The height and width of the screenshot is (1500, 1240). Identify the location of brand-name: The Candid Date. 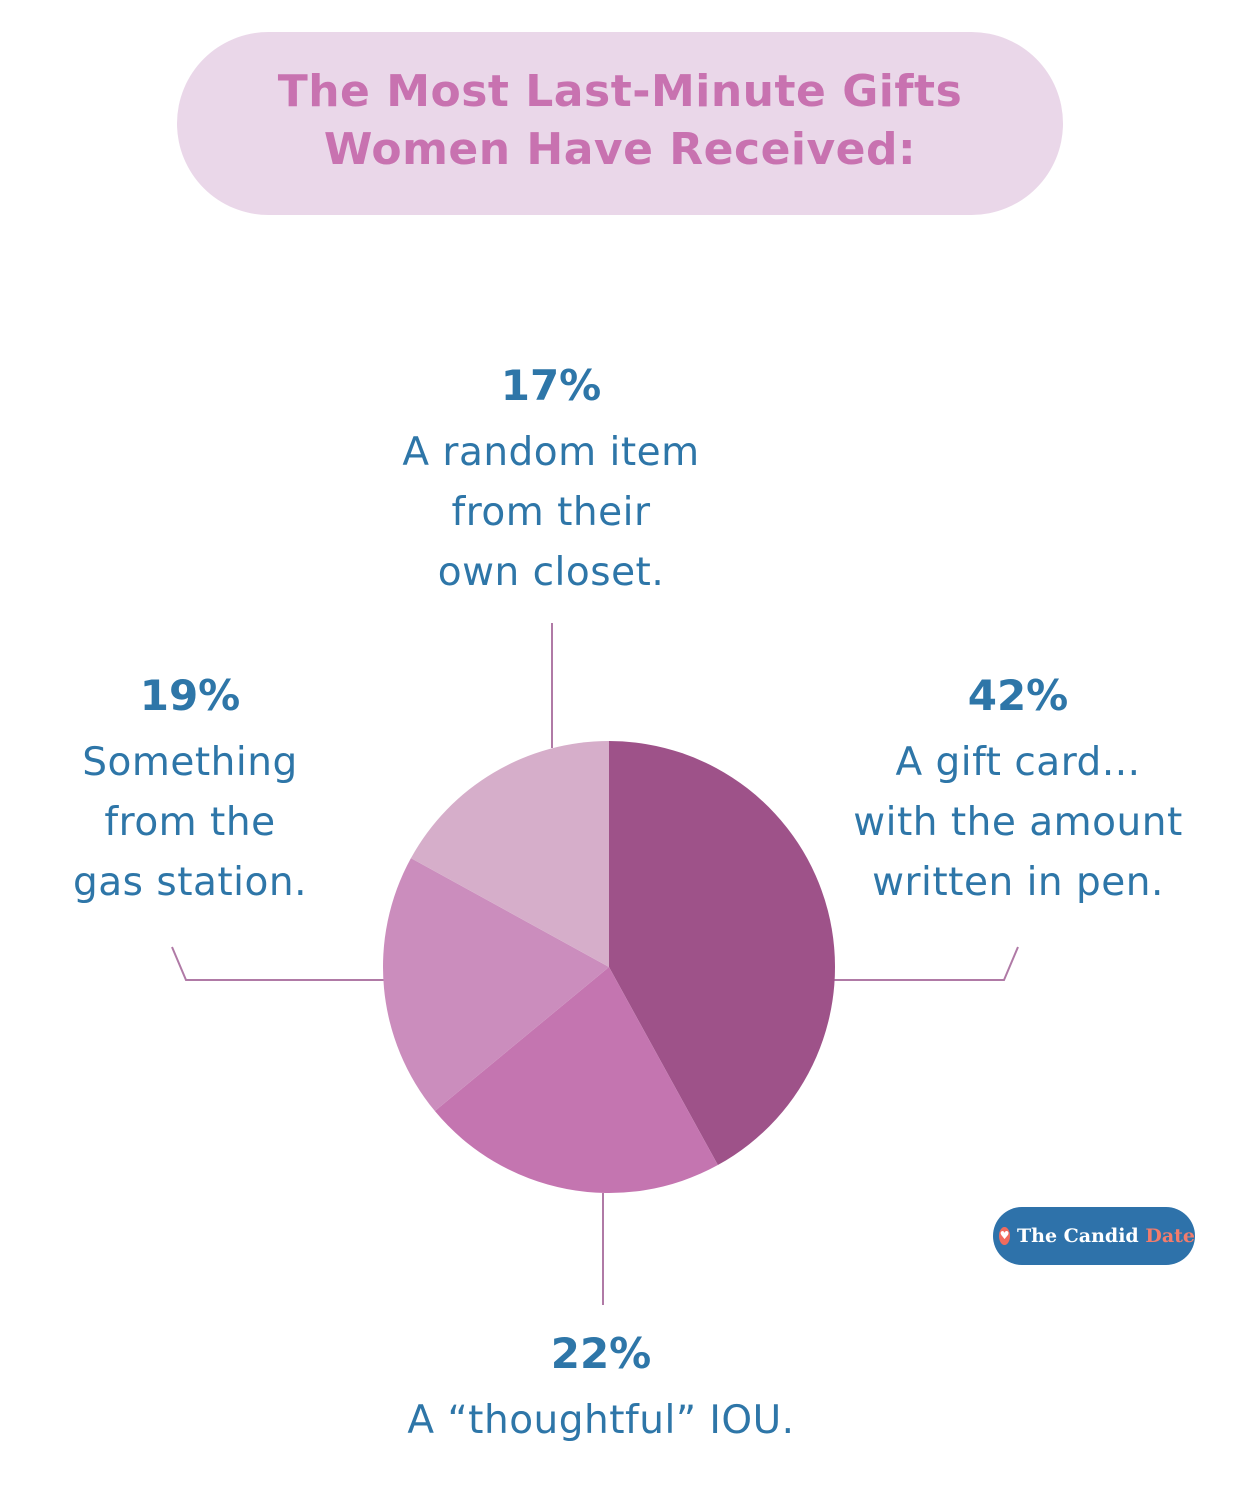
(1106, 1236).